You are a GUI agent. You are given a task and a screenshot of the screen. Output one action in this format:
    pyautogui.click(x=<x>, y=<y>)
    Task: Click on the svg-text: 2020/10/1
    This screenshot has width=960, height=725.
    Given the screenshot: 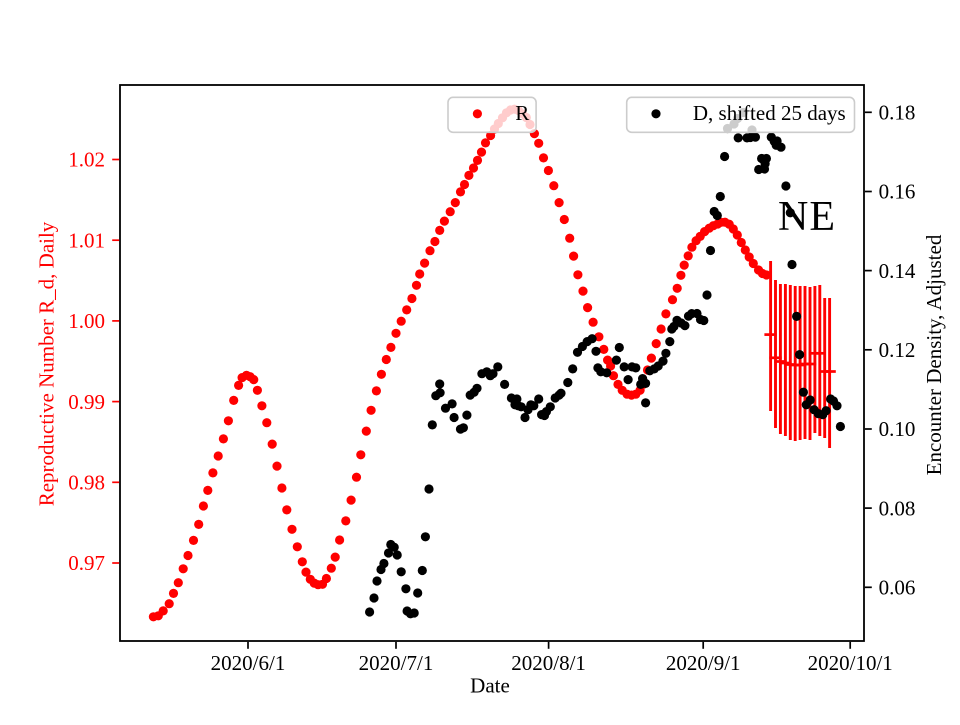 What is the action you would take?
    pyautogui.click(x=850, y=663)
    